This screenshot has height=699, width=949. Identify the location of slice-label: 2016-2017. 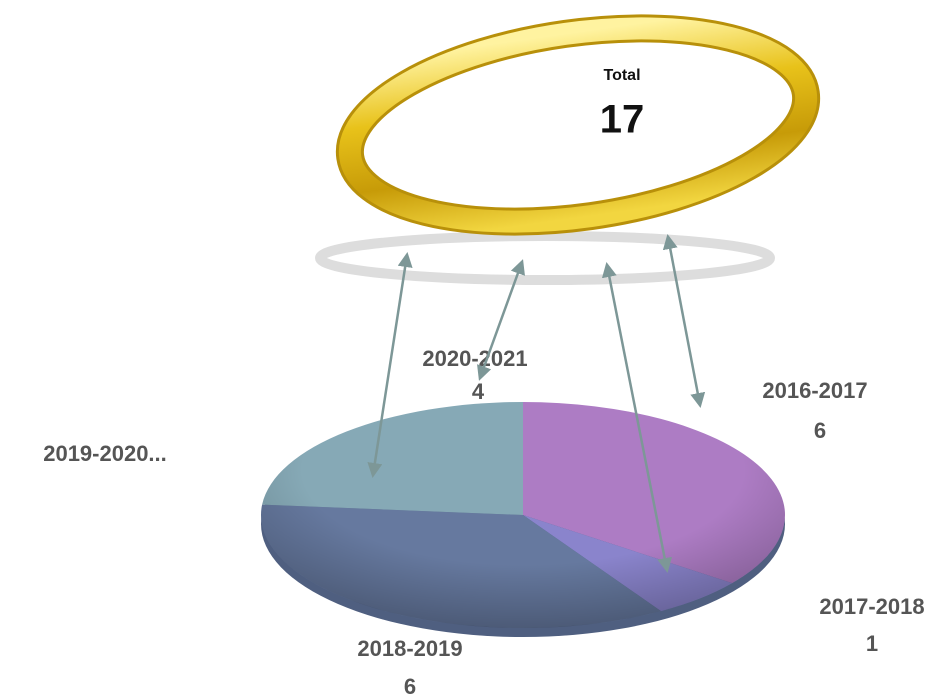
(814, 390).